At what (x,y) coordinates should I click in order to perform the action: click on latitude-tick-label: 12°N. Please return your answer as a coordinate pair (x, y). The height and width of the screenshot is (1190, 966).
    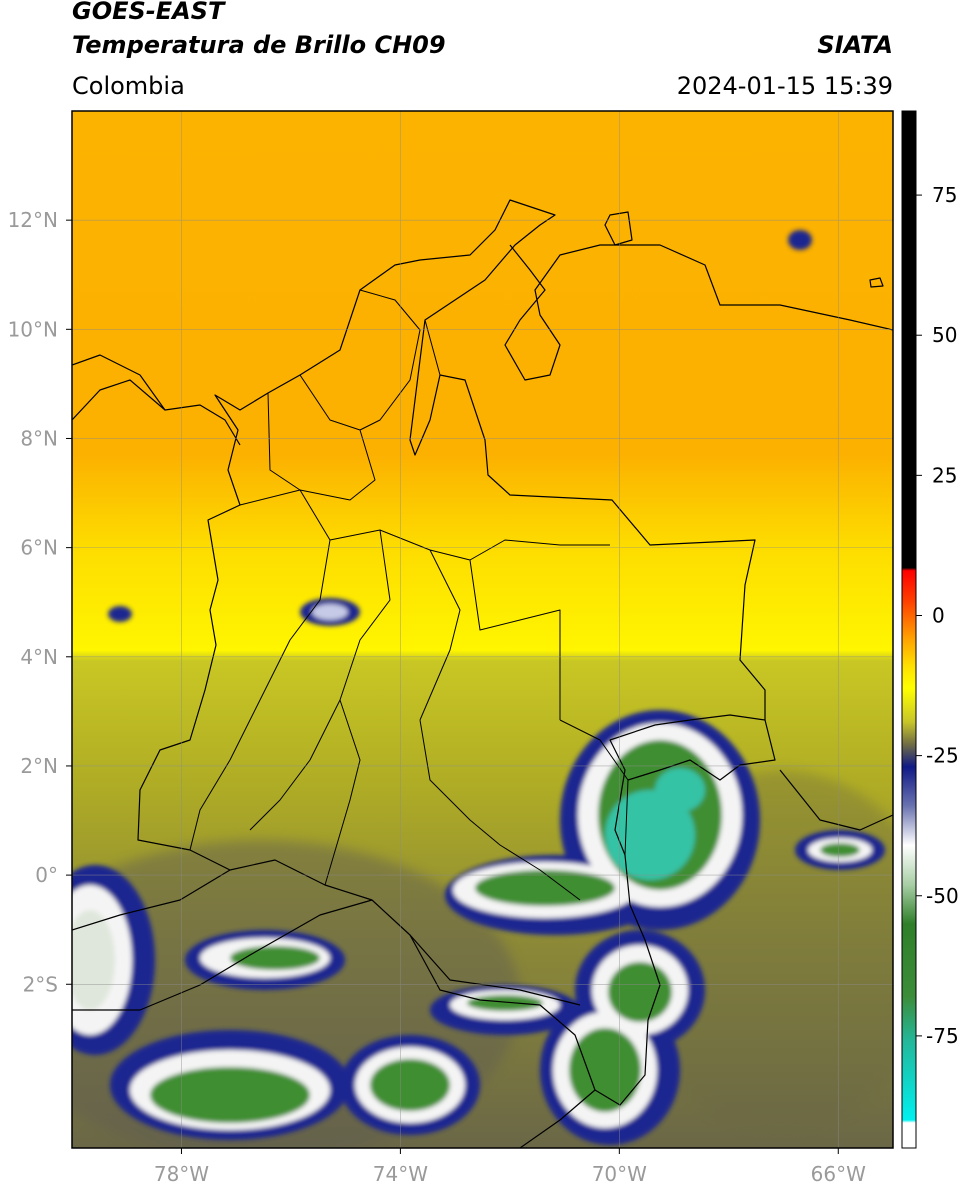
    Looking at the image, I should click on (33, 220).